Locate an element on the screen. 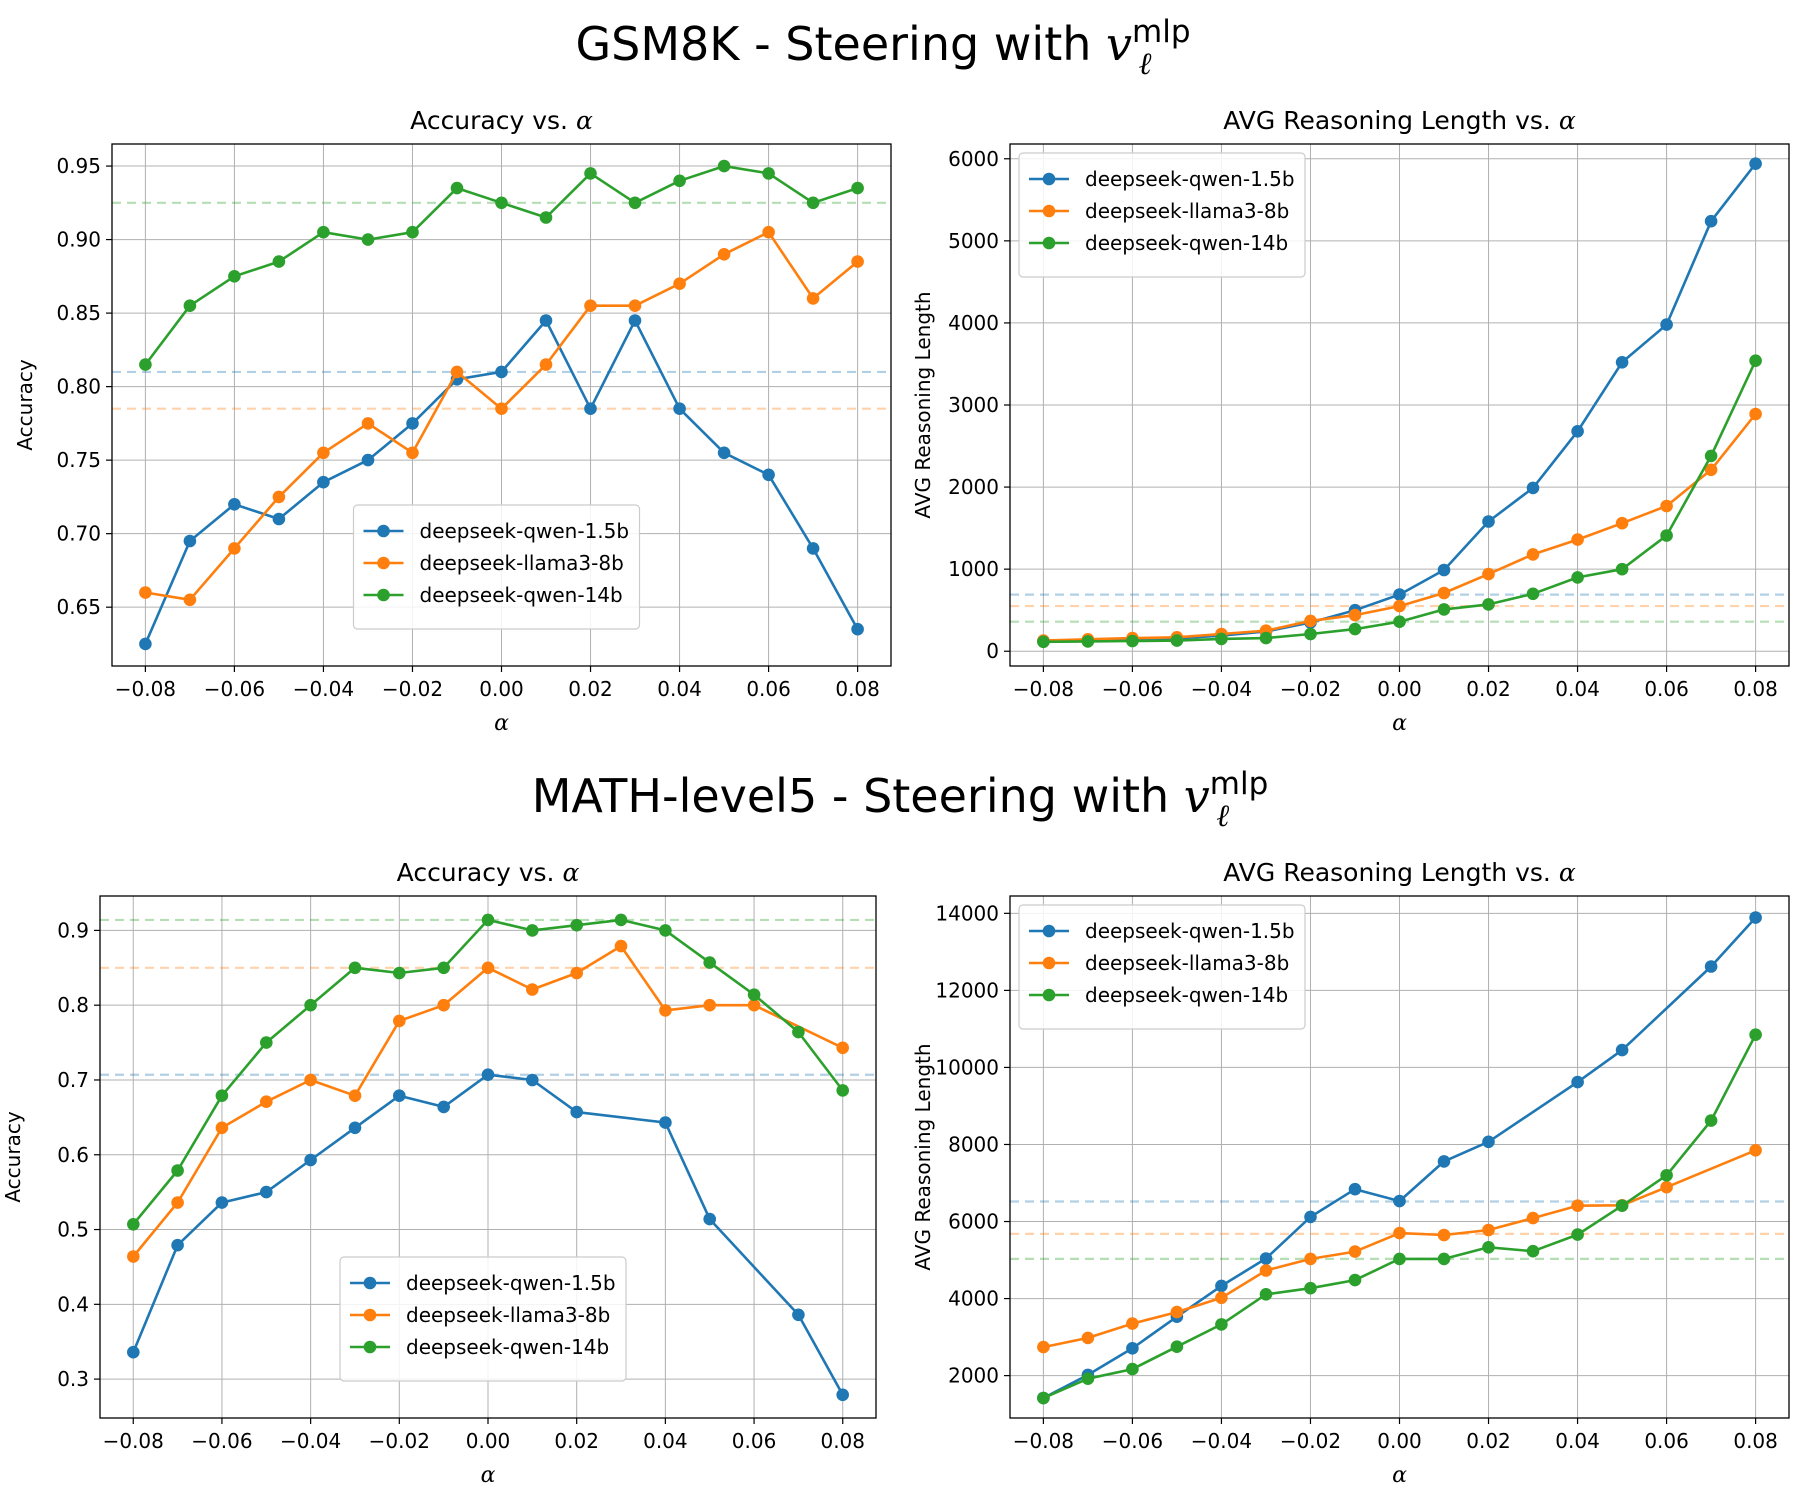  y-tick-label: 0.65 is located at coordinates (78, 607).